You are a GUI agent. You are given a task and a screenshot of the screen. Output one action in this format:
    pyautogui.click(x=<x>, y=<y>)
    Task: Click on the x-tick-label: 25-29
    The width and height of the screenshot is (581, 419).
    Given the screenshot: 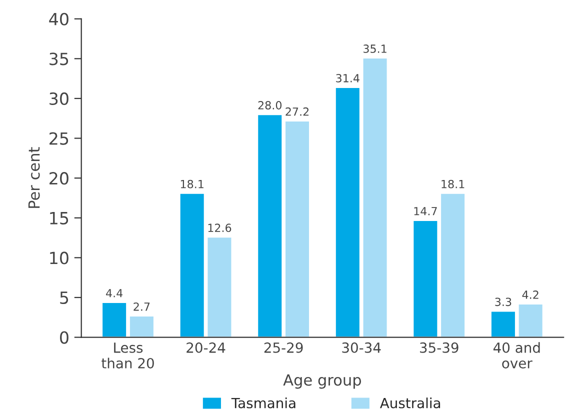 What is the action you would take?
    pyautogui.click(x=283, y=347)
    